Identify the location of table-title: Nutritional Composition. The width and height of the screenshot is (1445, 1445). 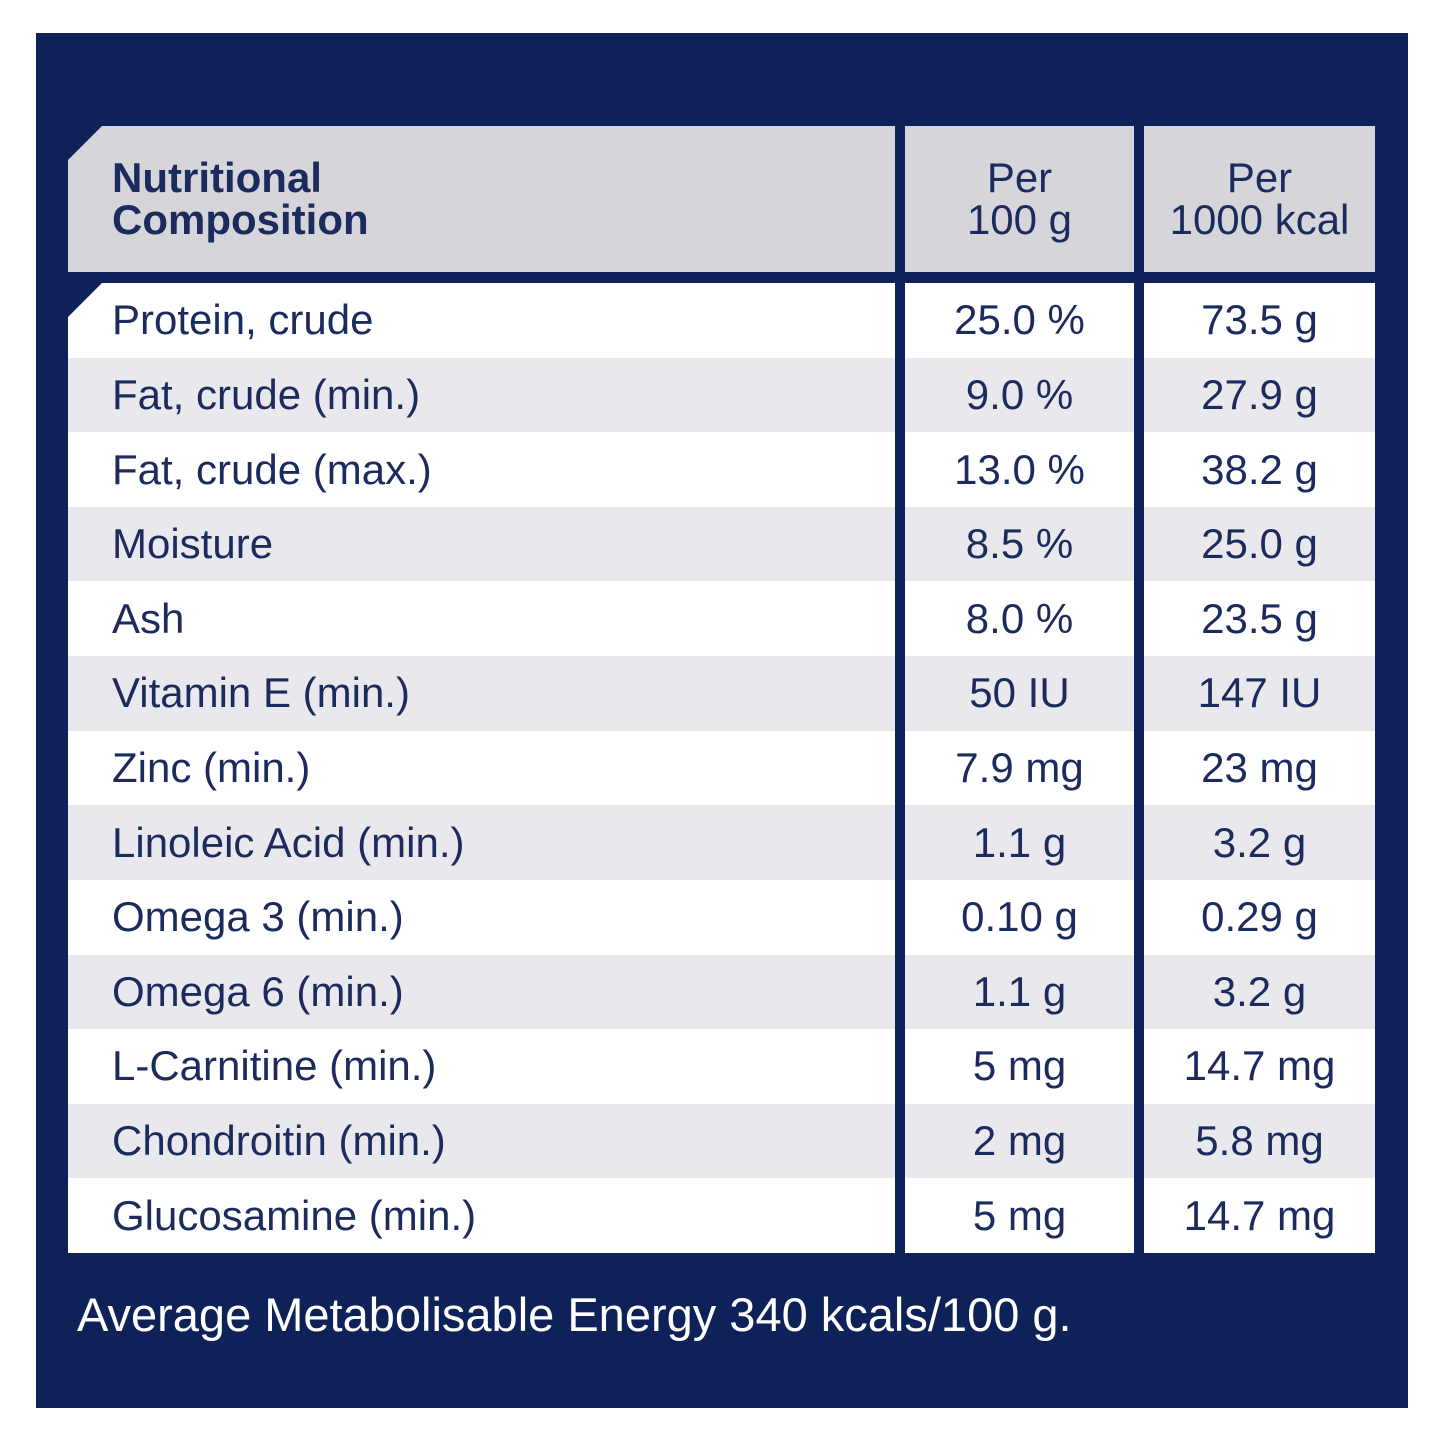
(481, 199).